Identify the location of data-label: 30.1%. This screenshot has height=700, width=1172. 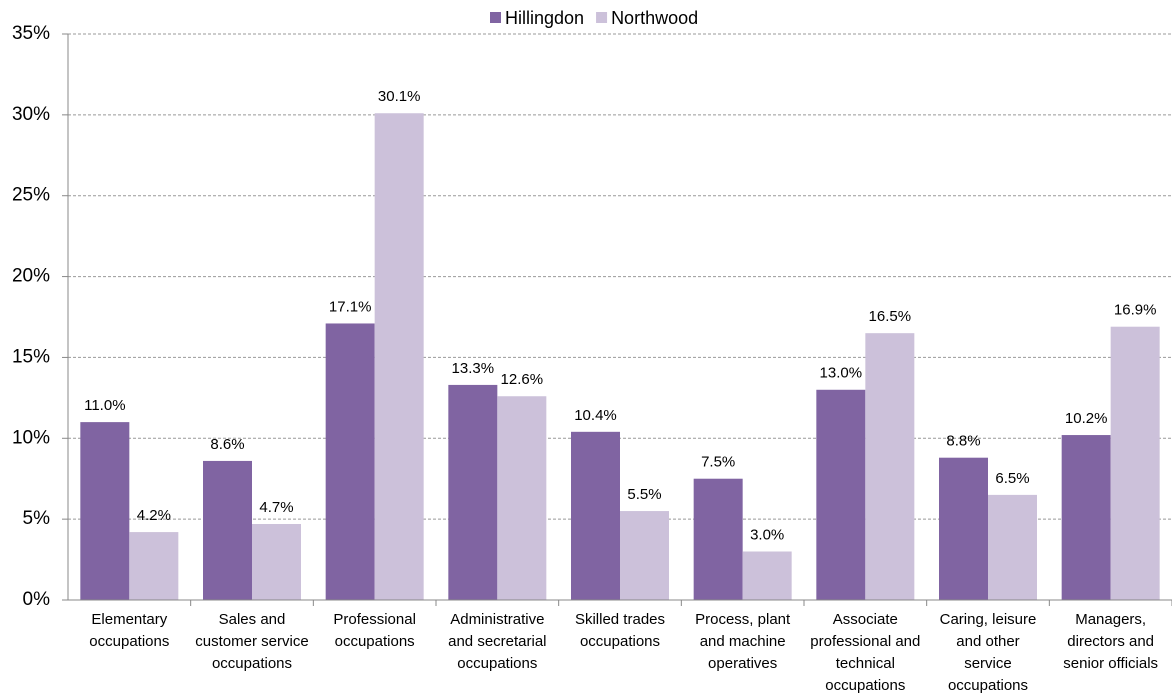
(399, 96).